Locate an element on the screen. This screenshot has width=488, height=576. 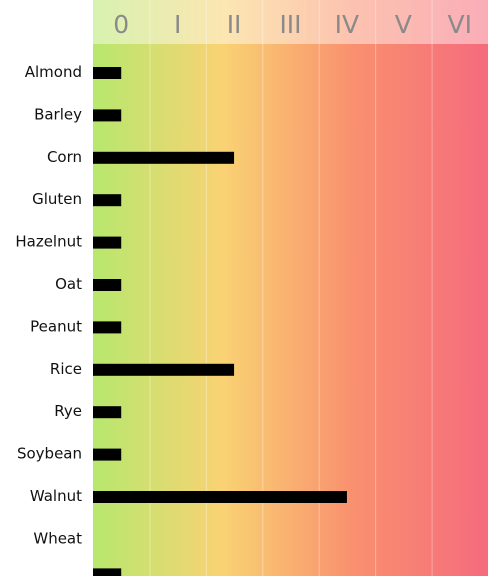
category-label: Wheat is located at coordinates (57, 538).